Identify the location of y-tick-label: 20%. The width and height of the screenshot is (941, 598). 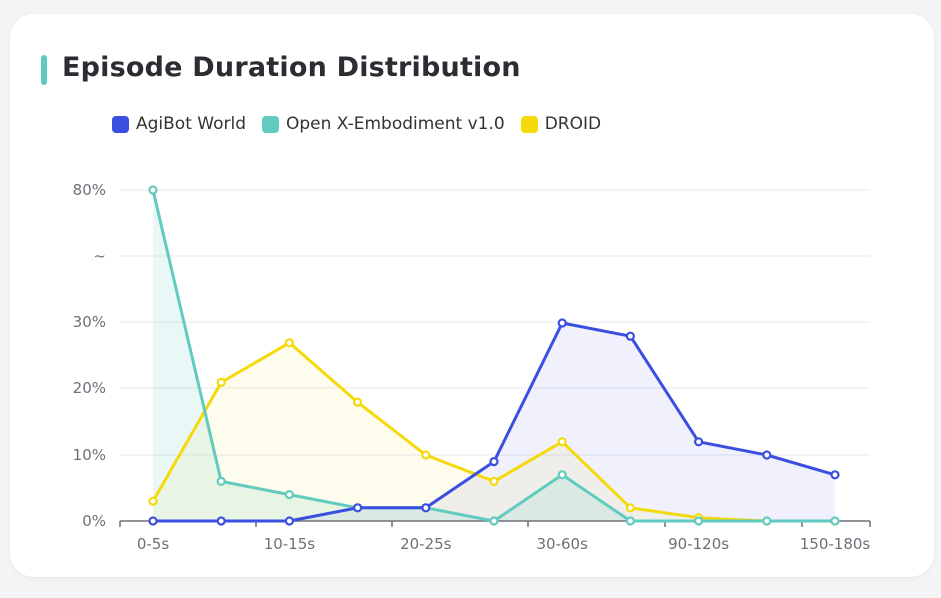
(89, 388).